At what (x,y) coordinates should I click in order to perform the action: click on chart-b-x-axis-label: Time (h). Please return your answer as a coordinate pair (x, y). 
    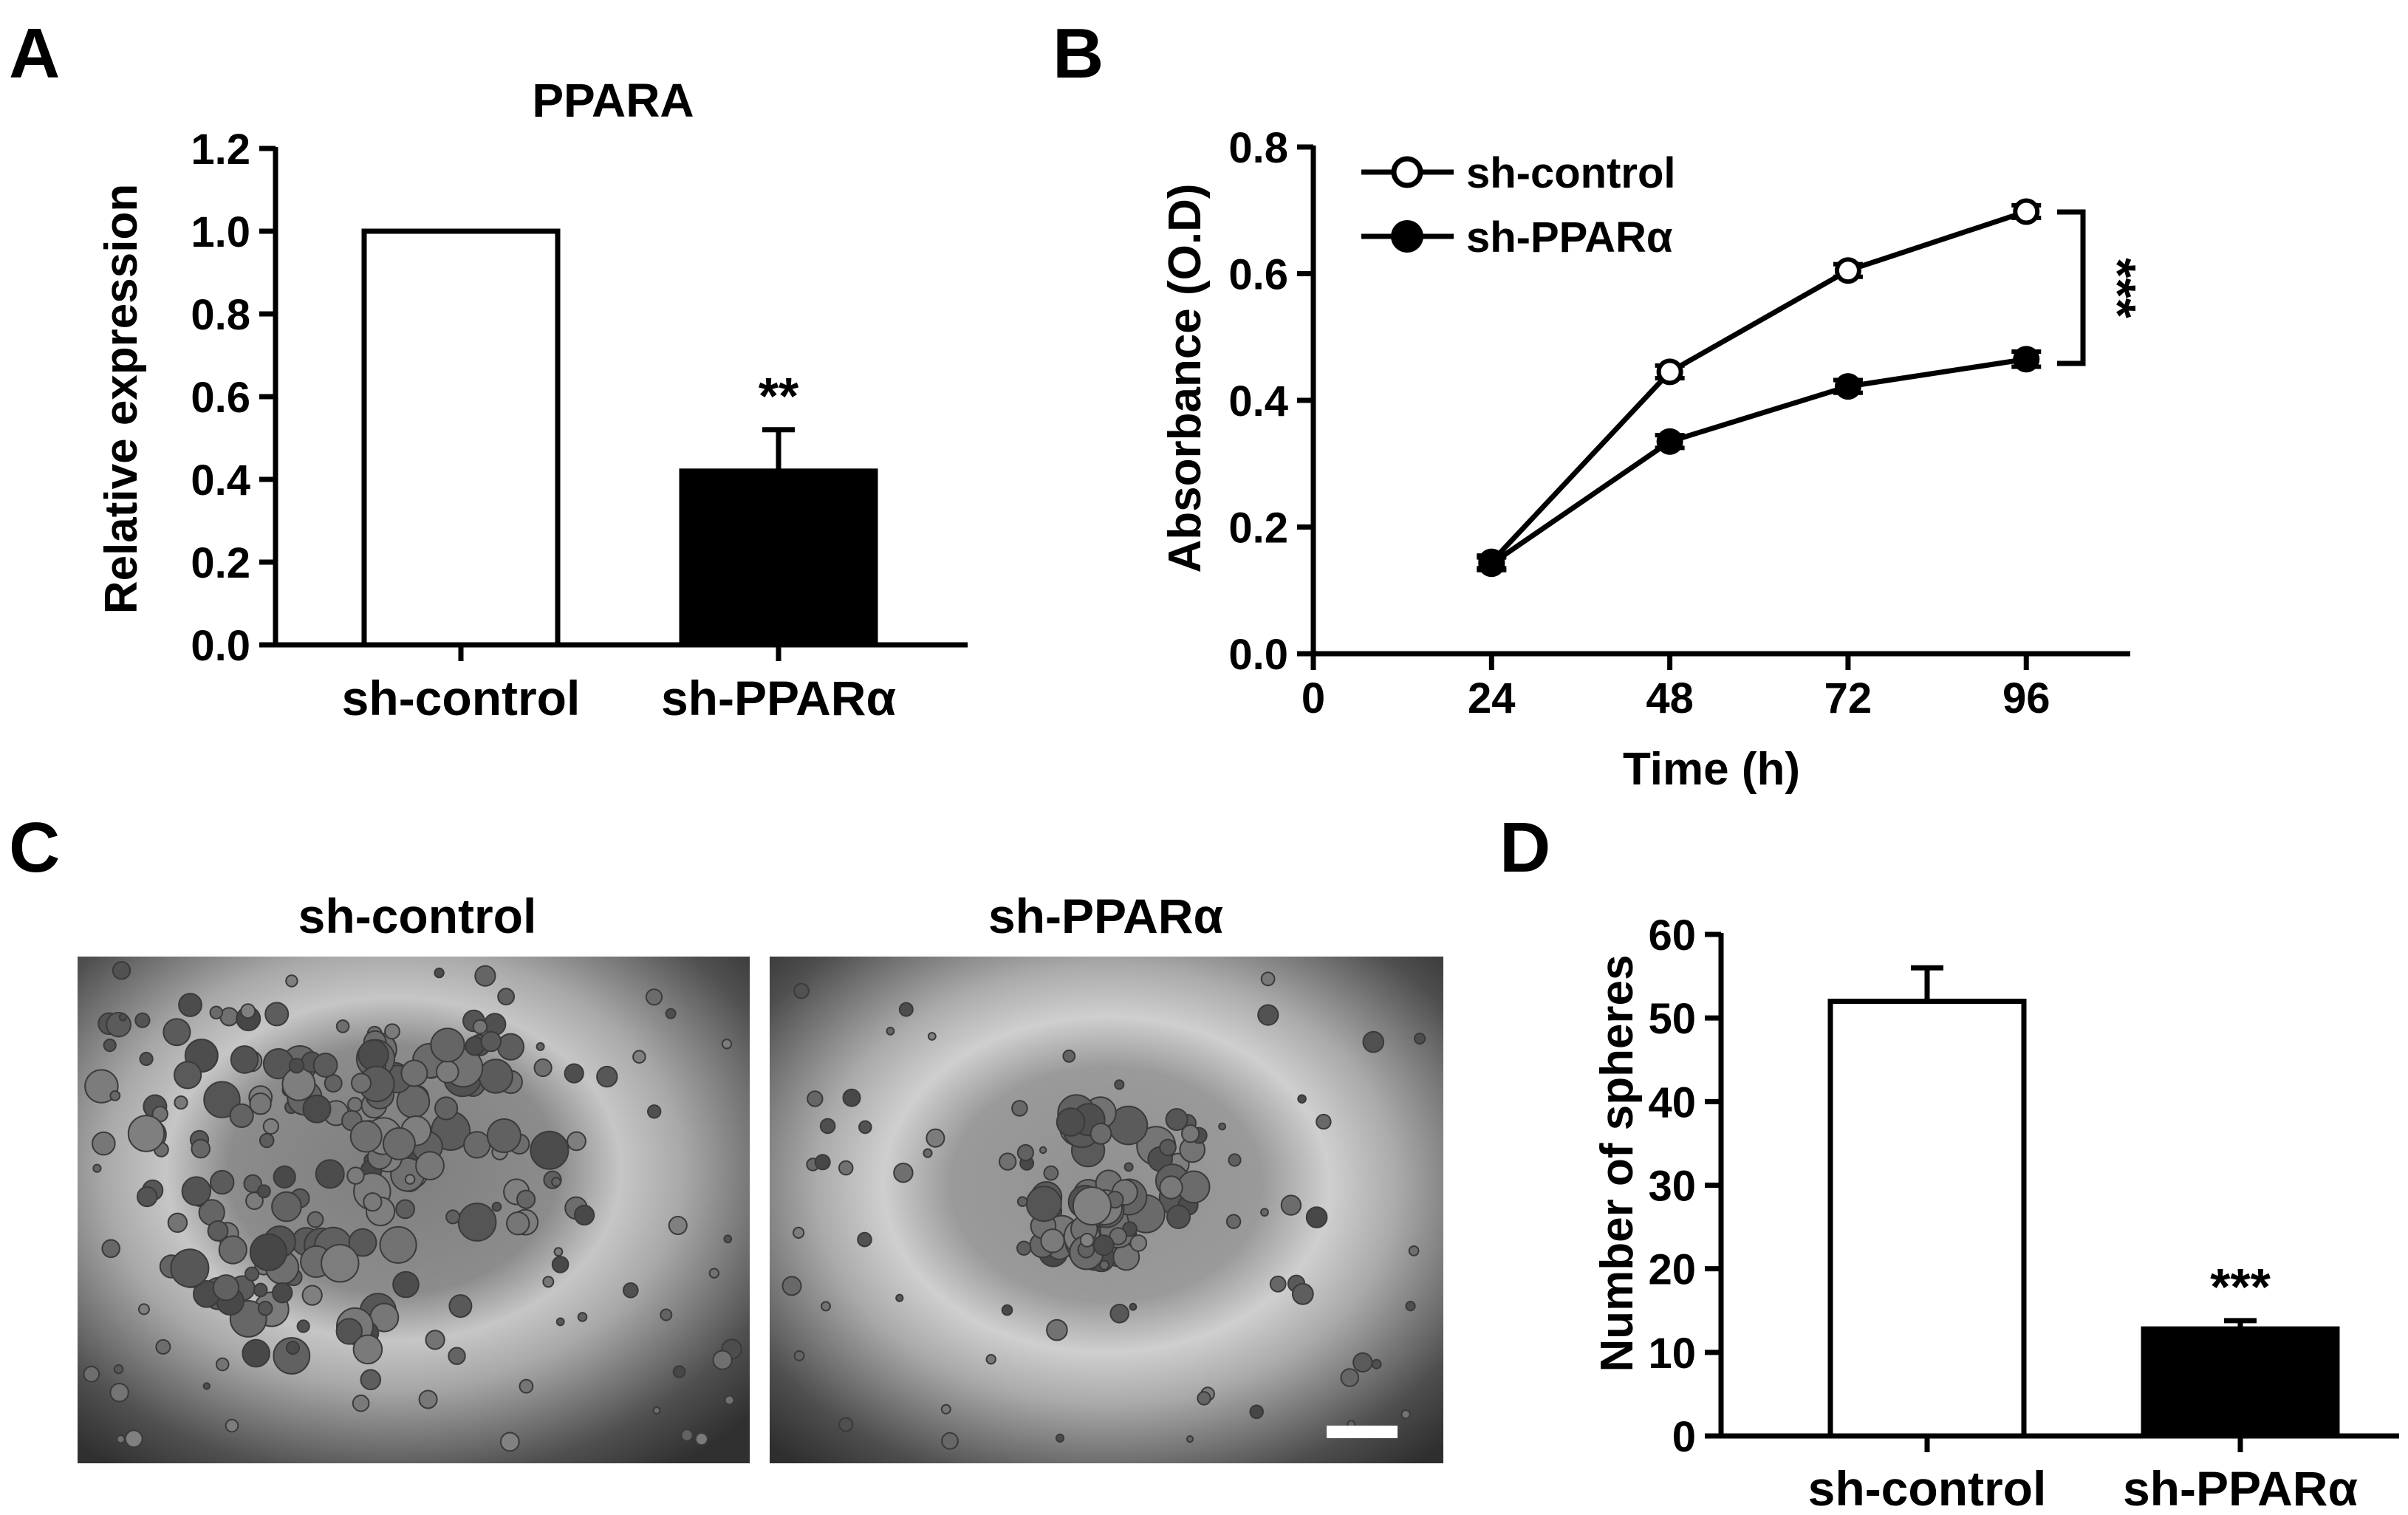
    Looking at the image, I should click on (1711, 769).